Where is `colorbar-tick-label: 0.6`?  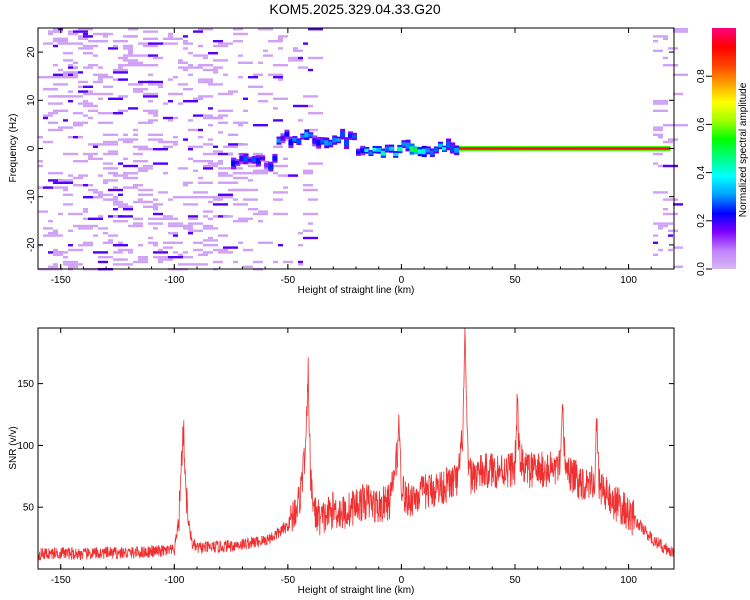 colorbar-tick-label: 0.6 is located at coordinates (701, 124).